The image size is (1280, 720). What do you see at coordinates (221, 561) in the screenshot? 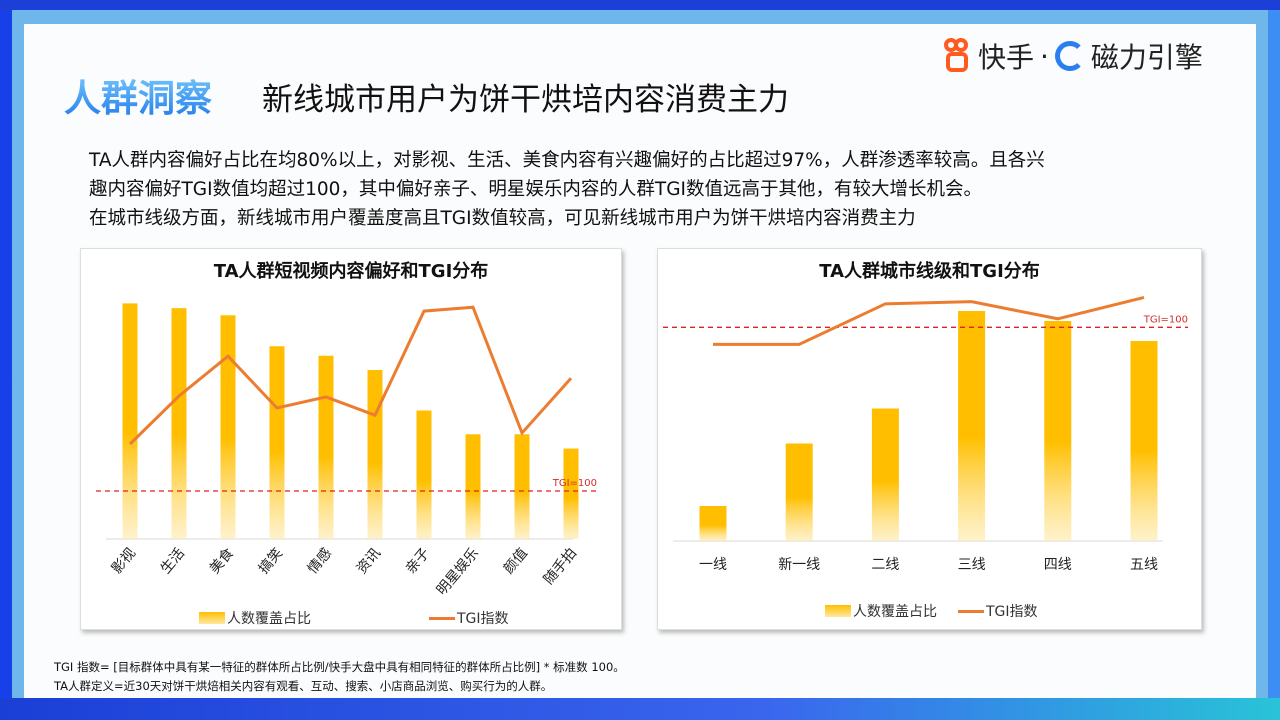
I see `category-label: 美食` at bounding box center [221, 561].